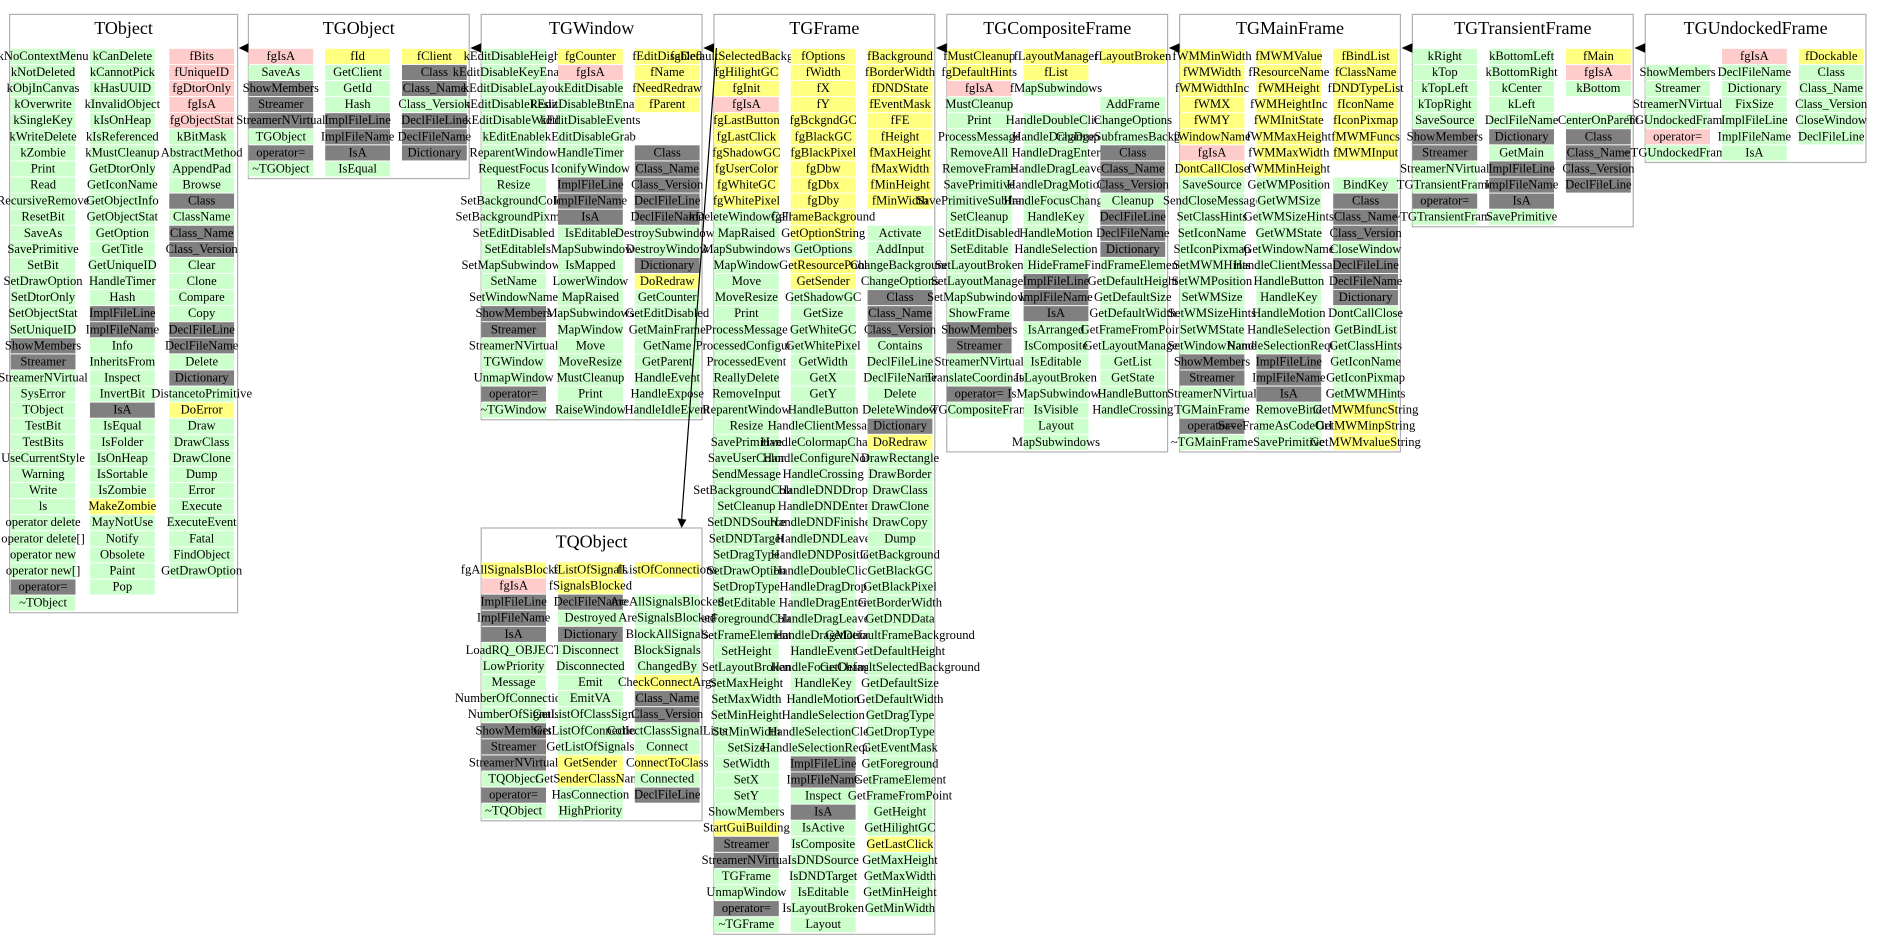  Describe the element at coordinates (746, 828) in the screenshot. I see `member-label: StartGuiBuilding` at that location.